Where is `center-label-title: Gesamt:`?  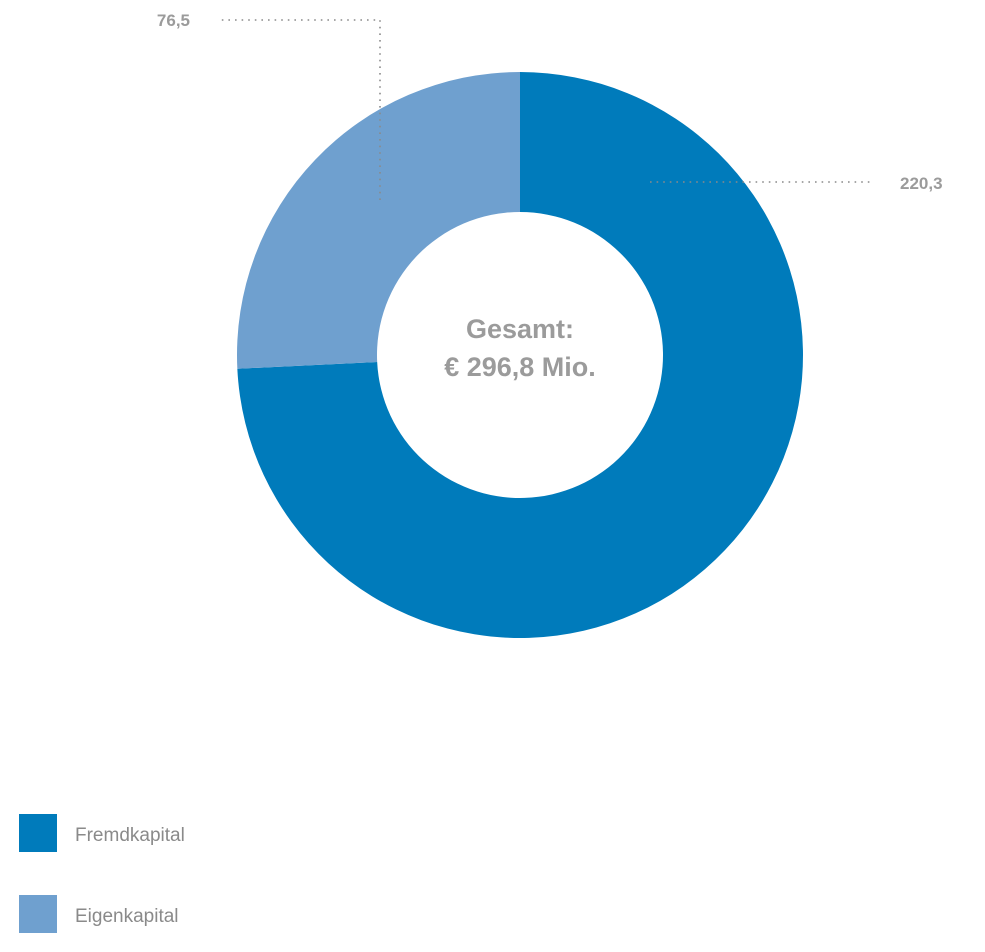 center-label-title: Gesamt: is located at coordinates (520, 329).